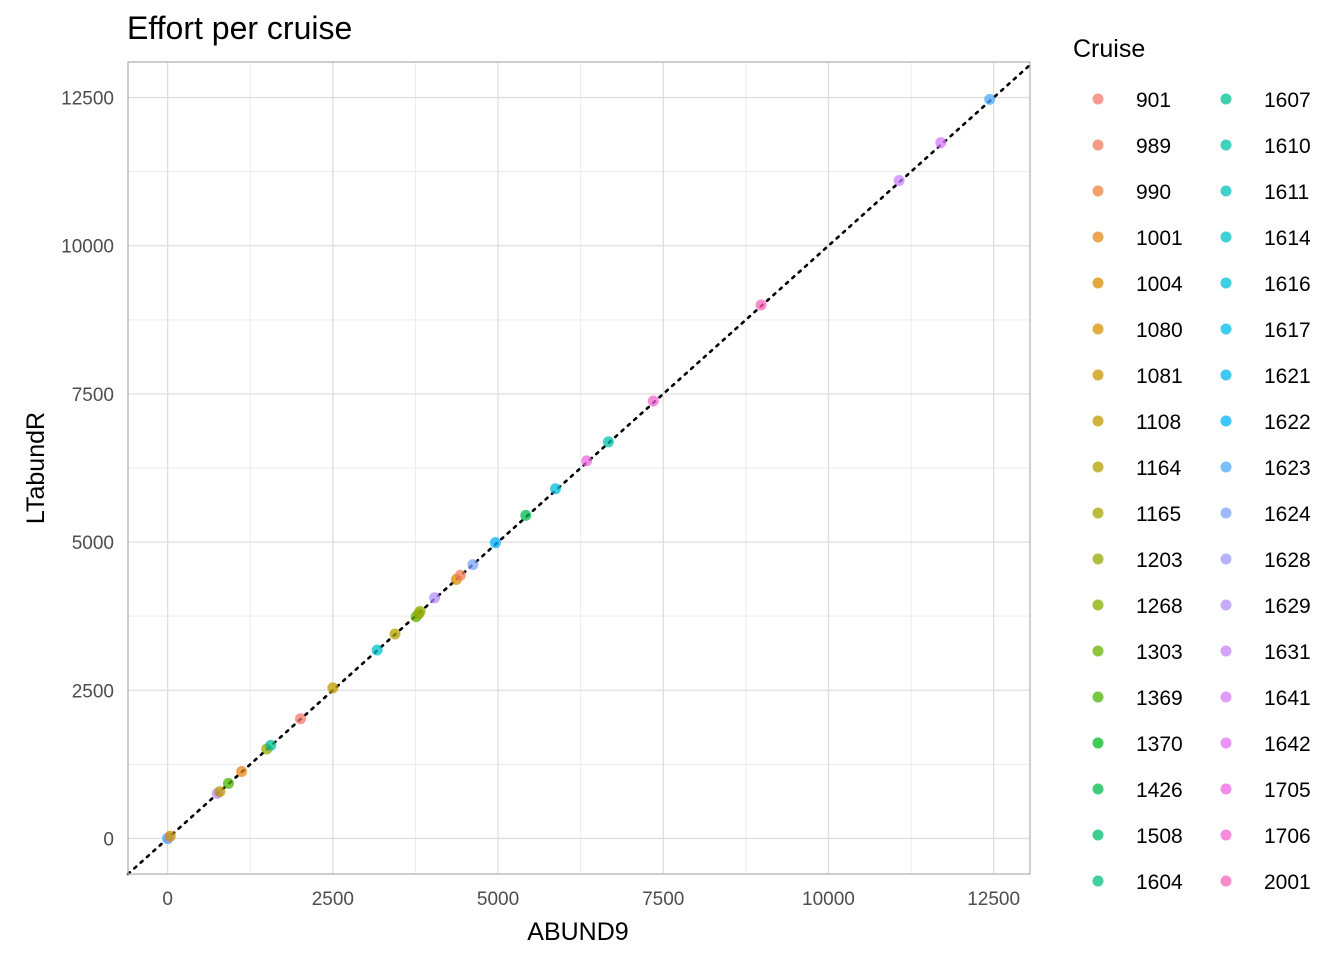 The width and height of the screenshot is (1344, 960). Describe the element at coordinates (1159, 560) in the screenshot. I see `legend-label: 1203` at that location.